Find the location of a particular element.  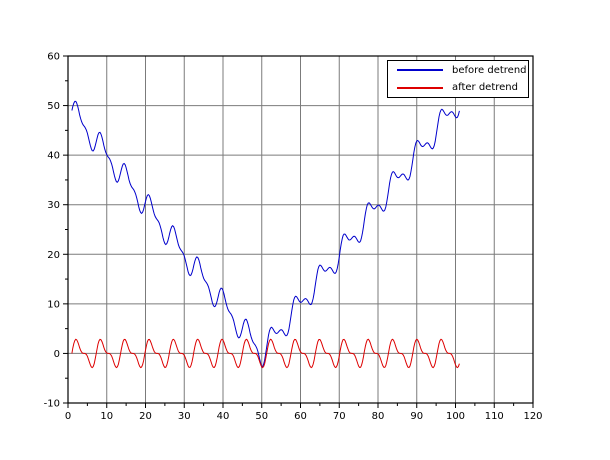

x-tick-label: 40 is located at coordinates (223, 416).